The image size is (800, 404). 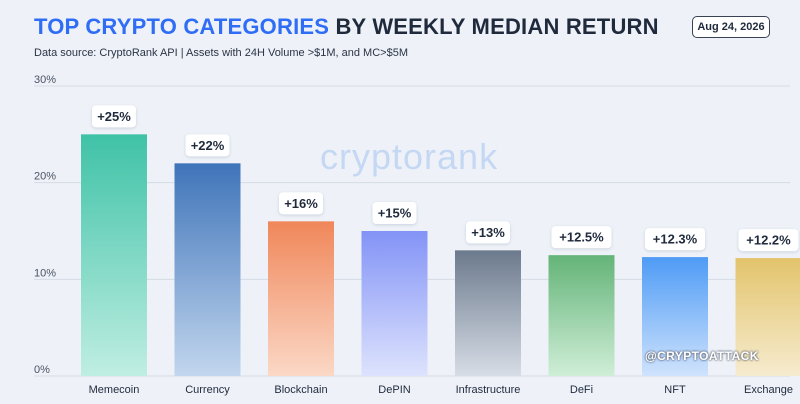 I want to click on cryptorank-watermark: cryptorank, so click(x=409, y=156).